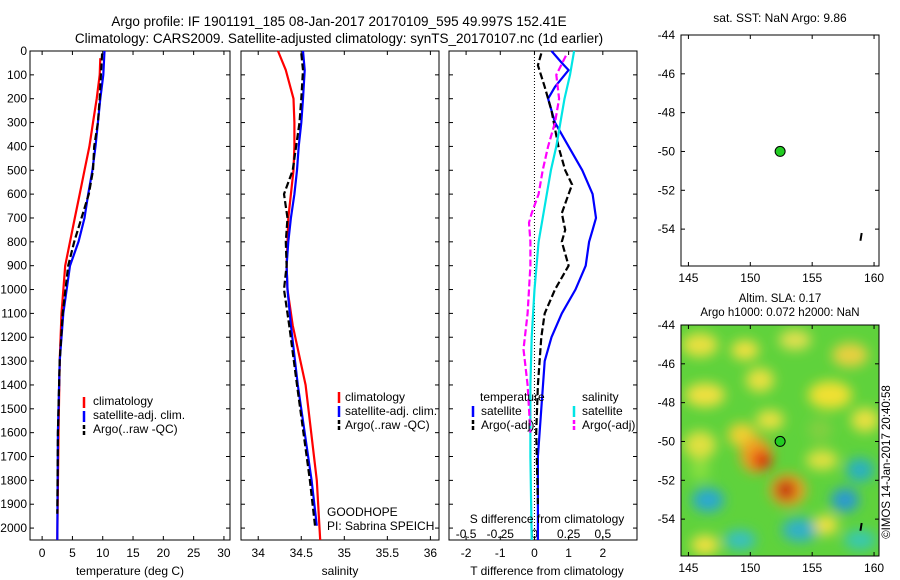 This screenshot has height=580, width=900. What do you see at coordinates (569, 534) in the screenshot?
I see `x2-tick-label: 0.25` at bounding box center [569, 534].